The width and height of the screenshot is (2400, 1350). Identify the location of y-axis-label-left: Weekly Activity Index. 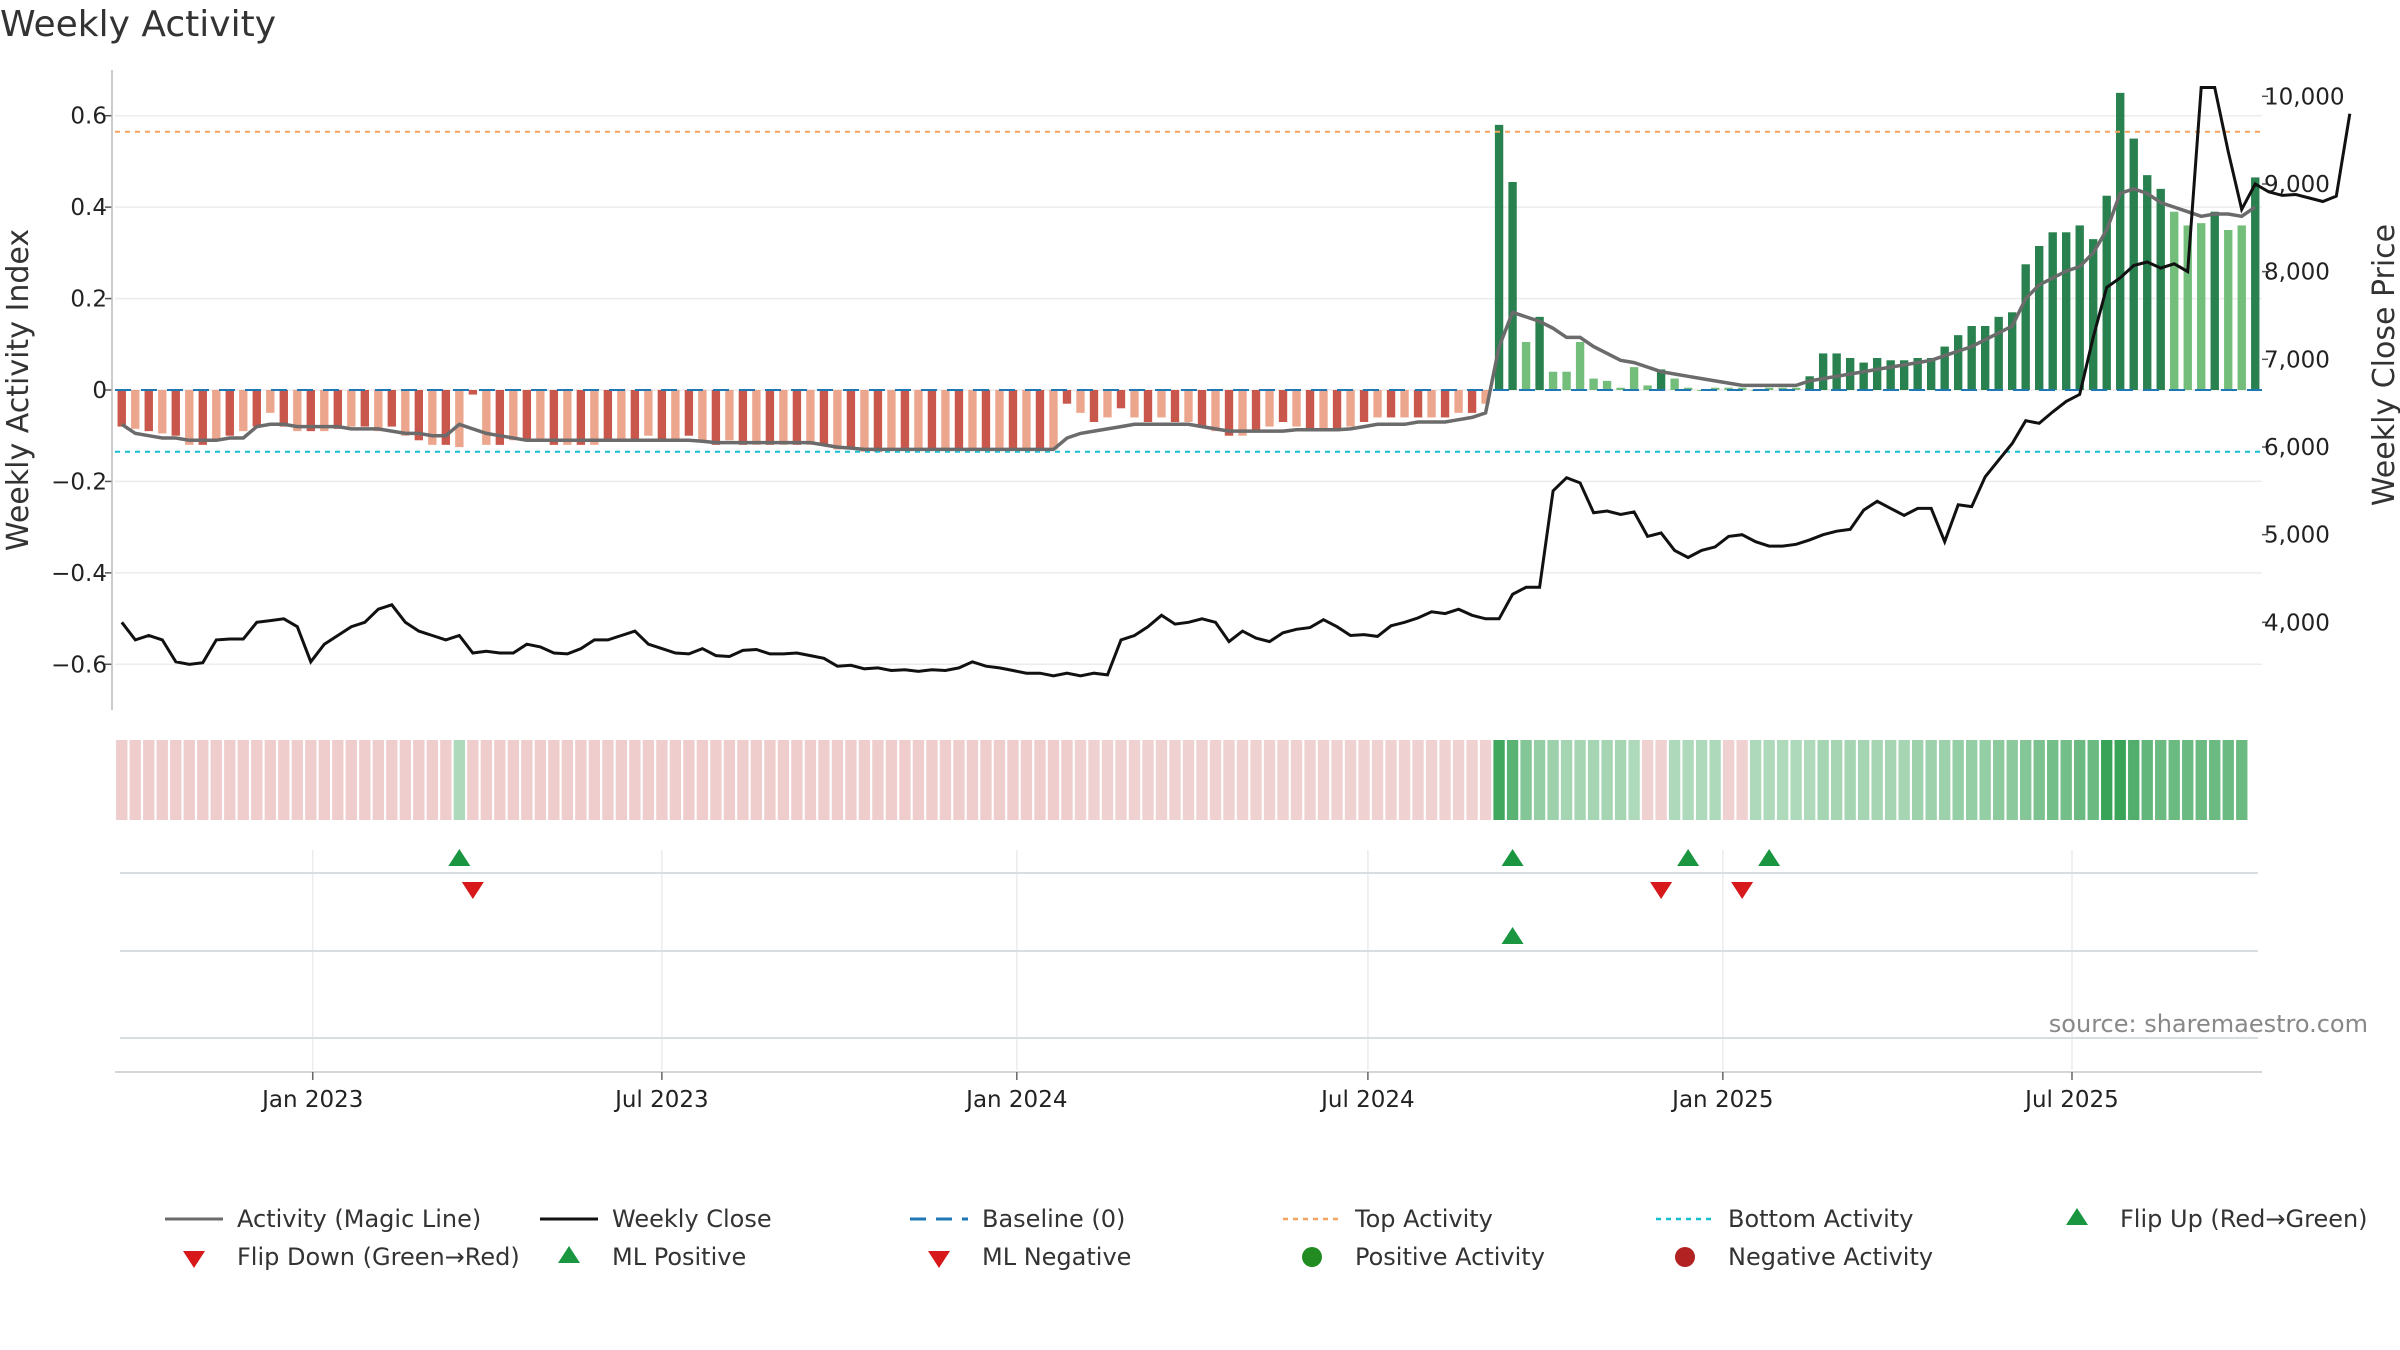
(18, 390).